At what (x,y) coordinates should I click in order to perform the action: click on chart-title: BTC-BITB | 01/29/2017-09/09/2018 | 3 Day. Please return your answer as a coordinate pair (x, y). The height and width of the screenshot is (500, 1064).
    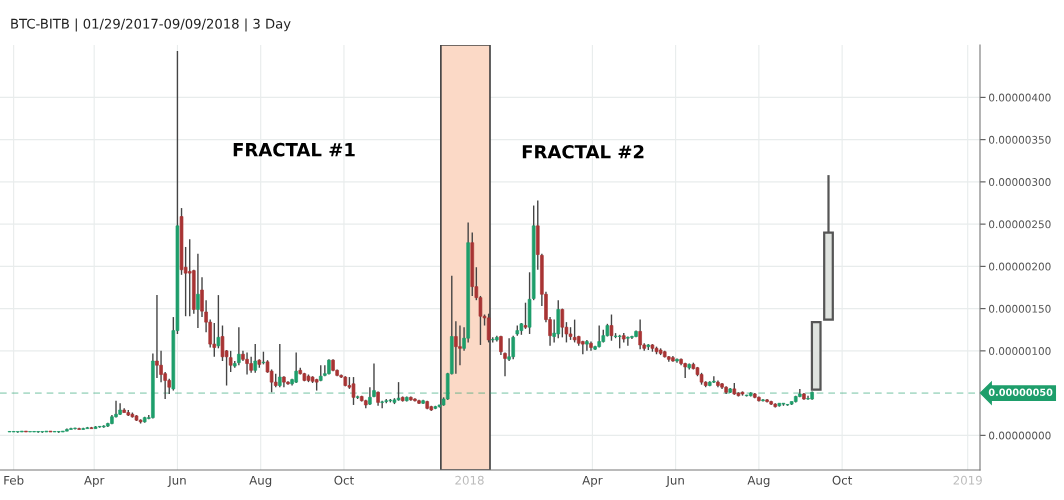
    Looking at the image, I should click on (151, 25).